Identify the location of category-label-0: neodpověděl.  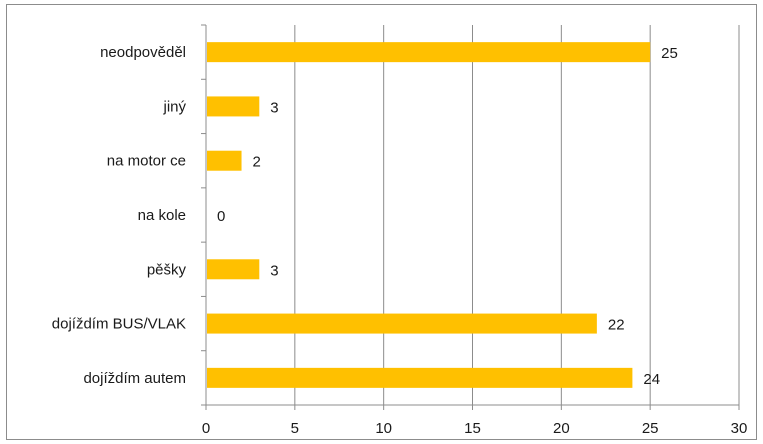
(143, 52).